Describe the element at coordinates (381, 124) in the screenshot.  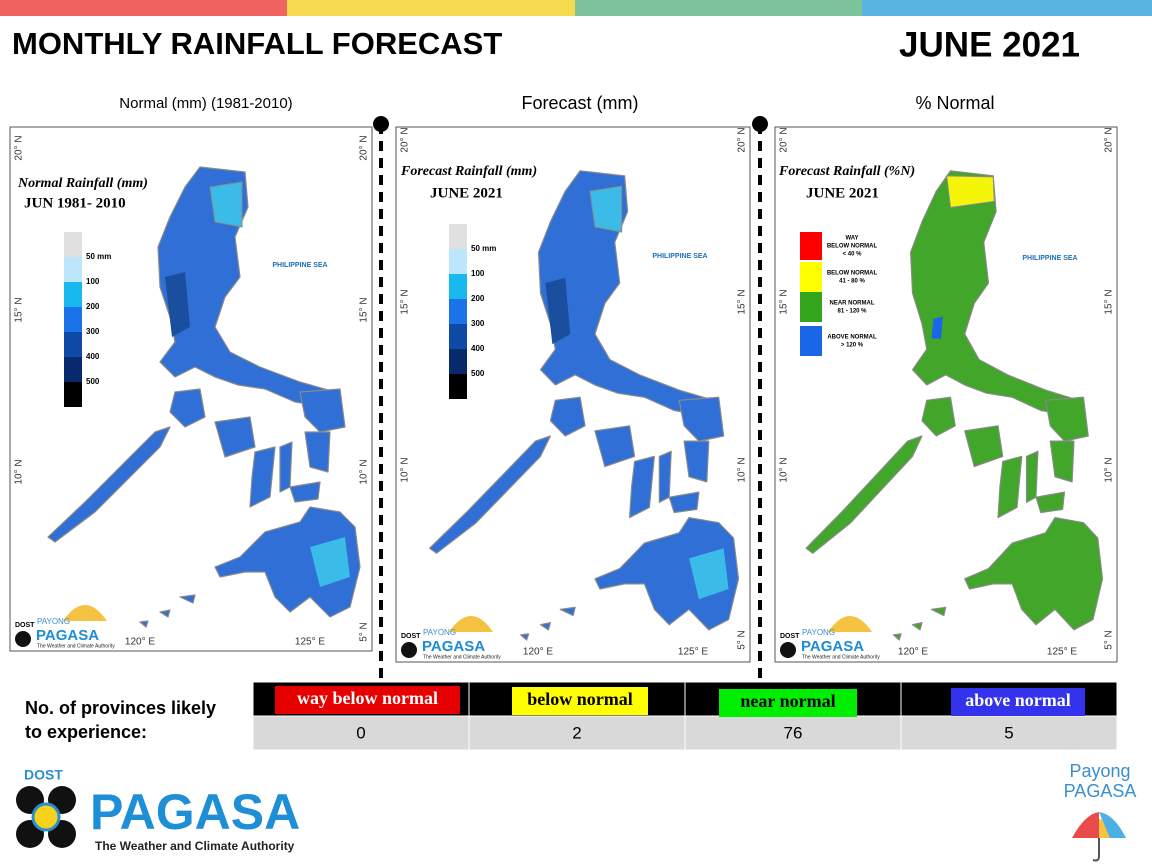
I see `separator-dot` at that location.